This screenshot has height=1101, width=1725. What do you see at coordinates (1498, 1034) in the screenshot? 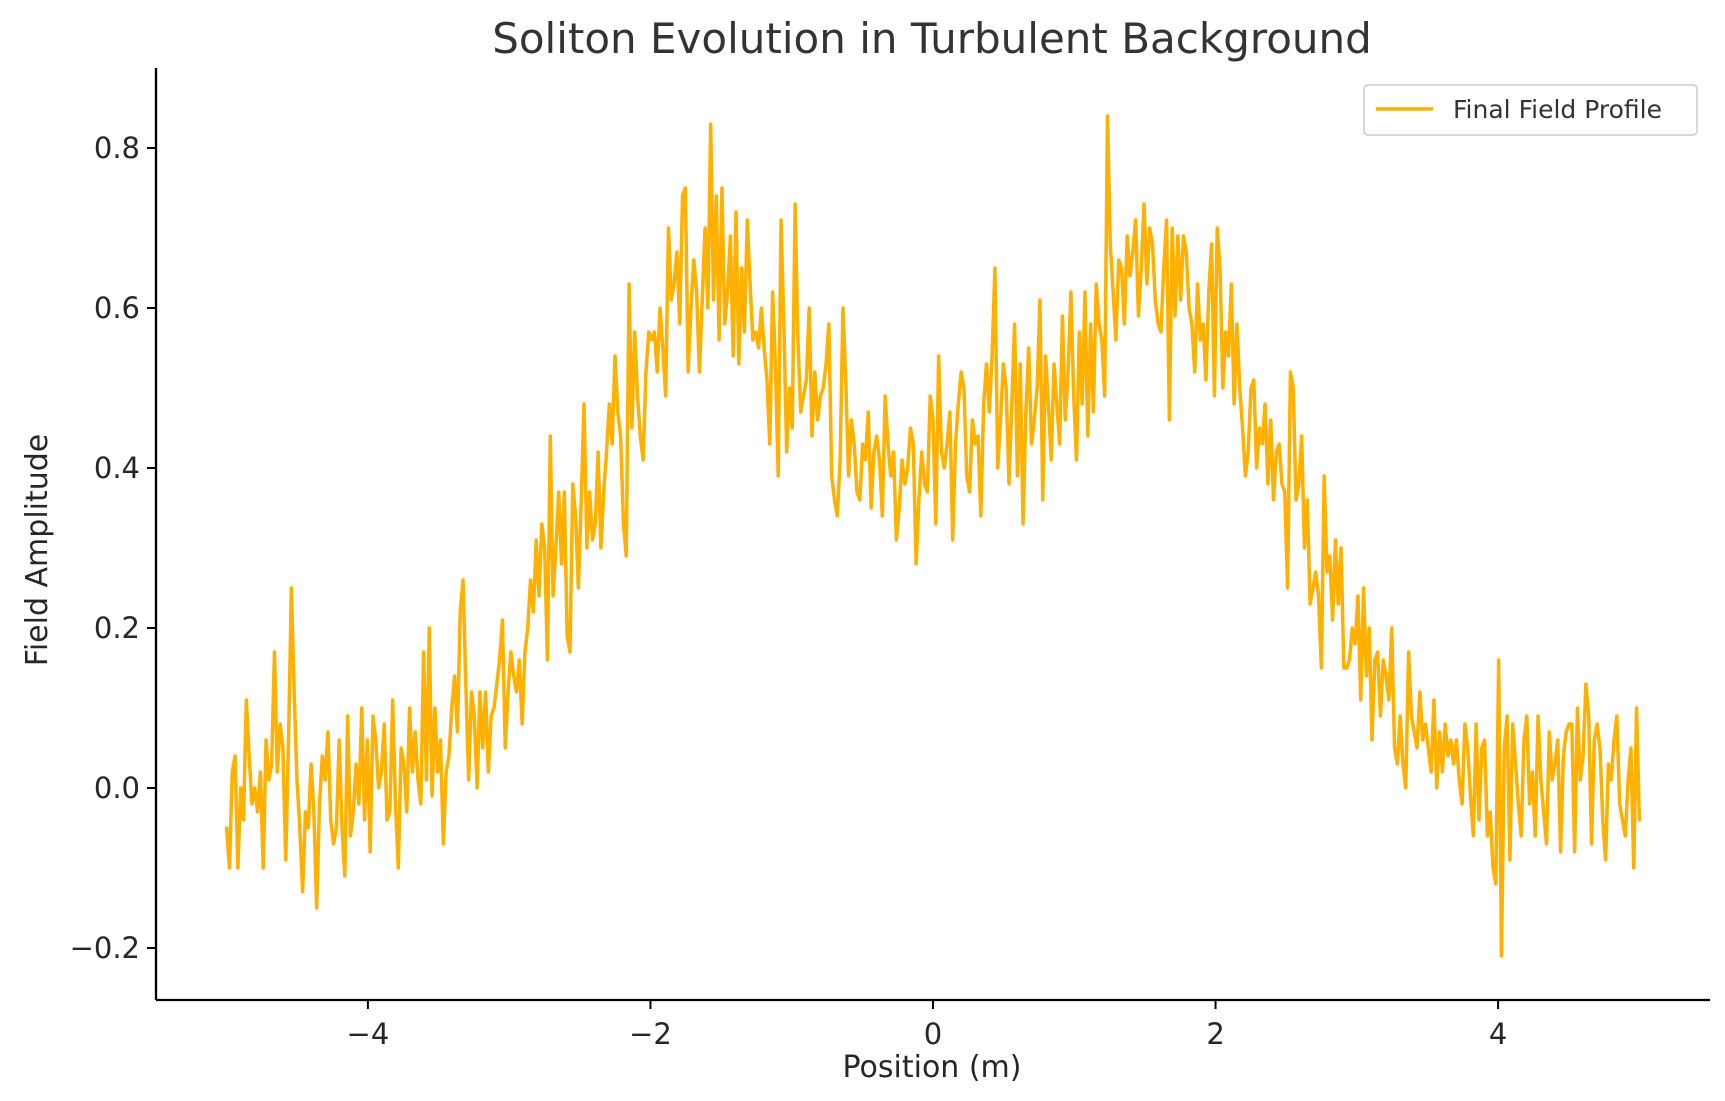
I see `x-tick-label: 4` at bounding box center [1498, 1034].